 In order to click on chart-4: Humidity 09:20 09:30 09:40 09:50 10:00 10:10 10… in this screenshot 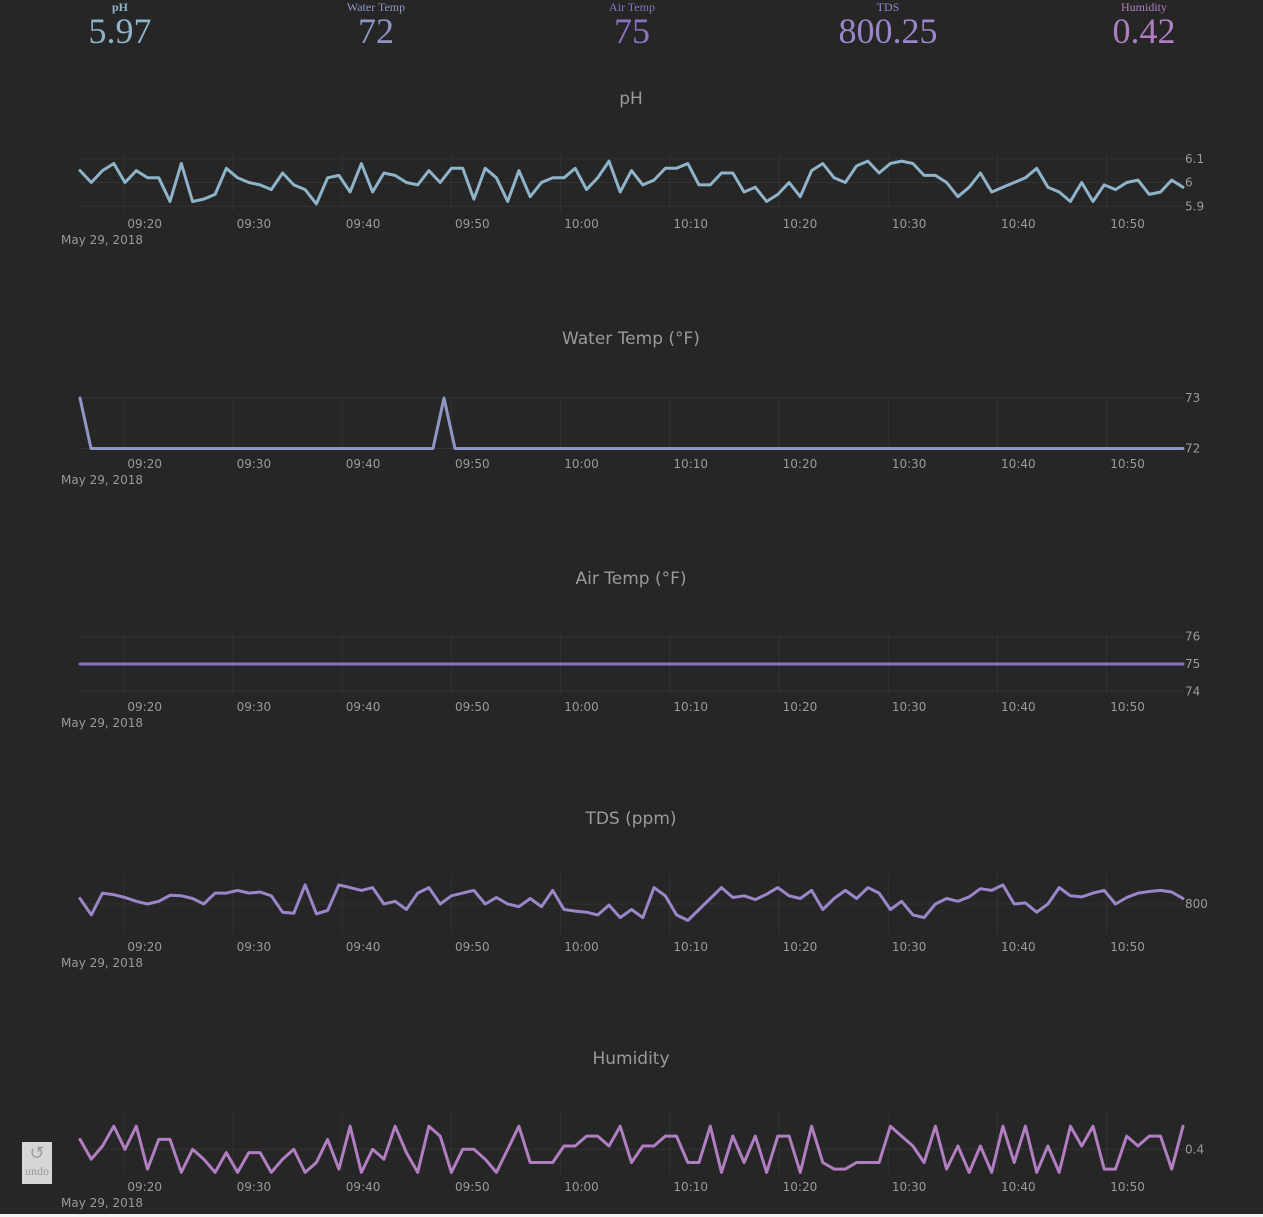, I will do `click(632, 1129)`.